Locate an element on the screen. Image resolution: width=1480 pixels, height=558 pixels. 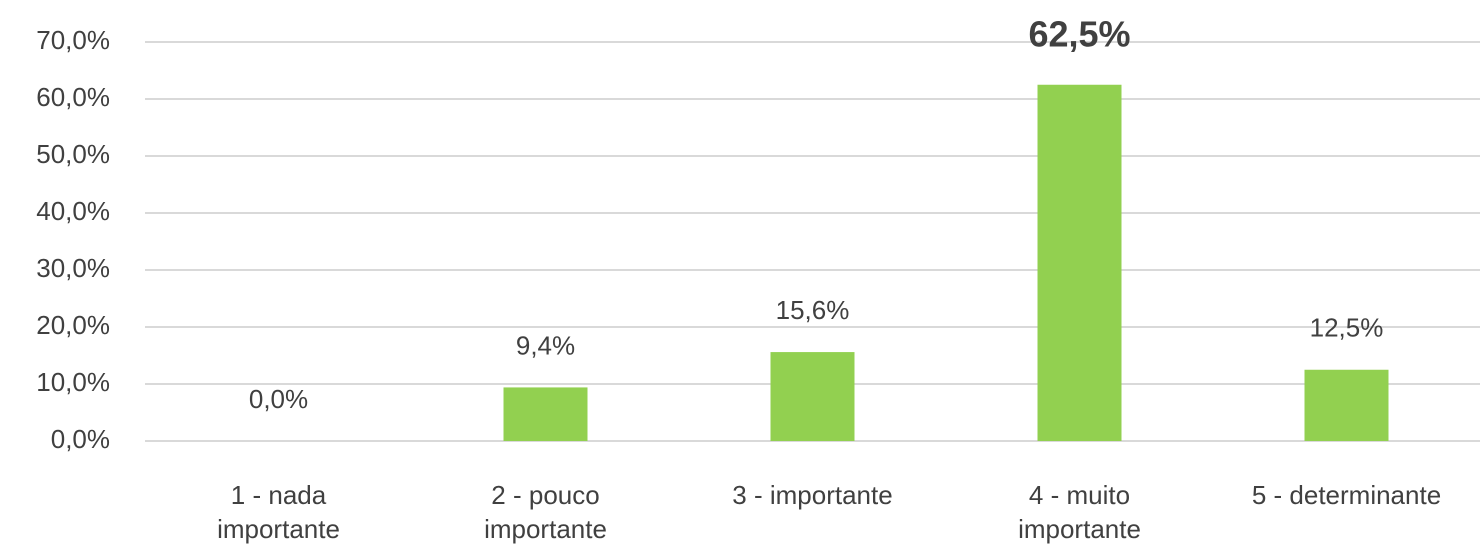
data-label: 15,6% is located at coordinates (813, 310).